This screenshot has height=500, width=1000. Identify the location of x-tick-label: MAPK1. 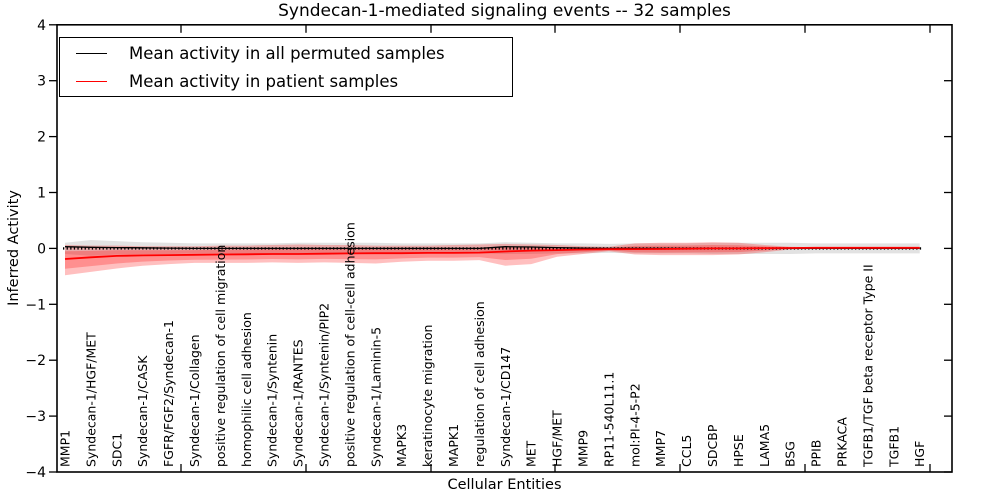
(453, 445).